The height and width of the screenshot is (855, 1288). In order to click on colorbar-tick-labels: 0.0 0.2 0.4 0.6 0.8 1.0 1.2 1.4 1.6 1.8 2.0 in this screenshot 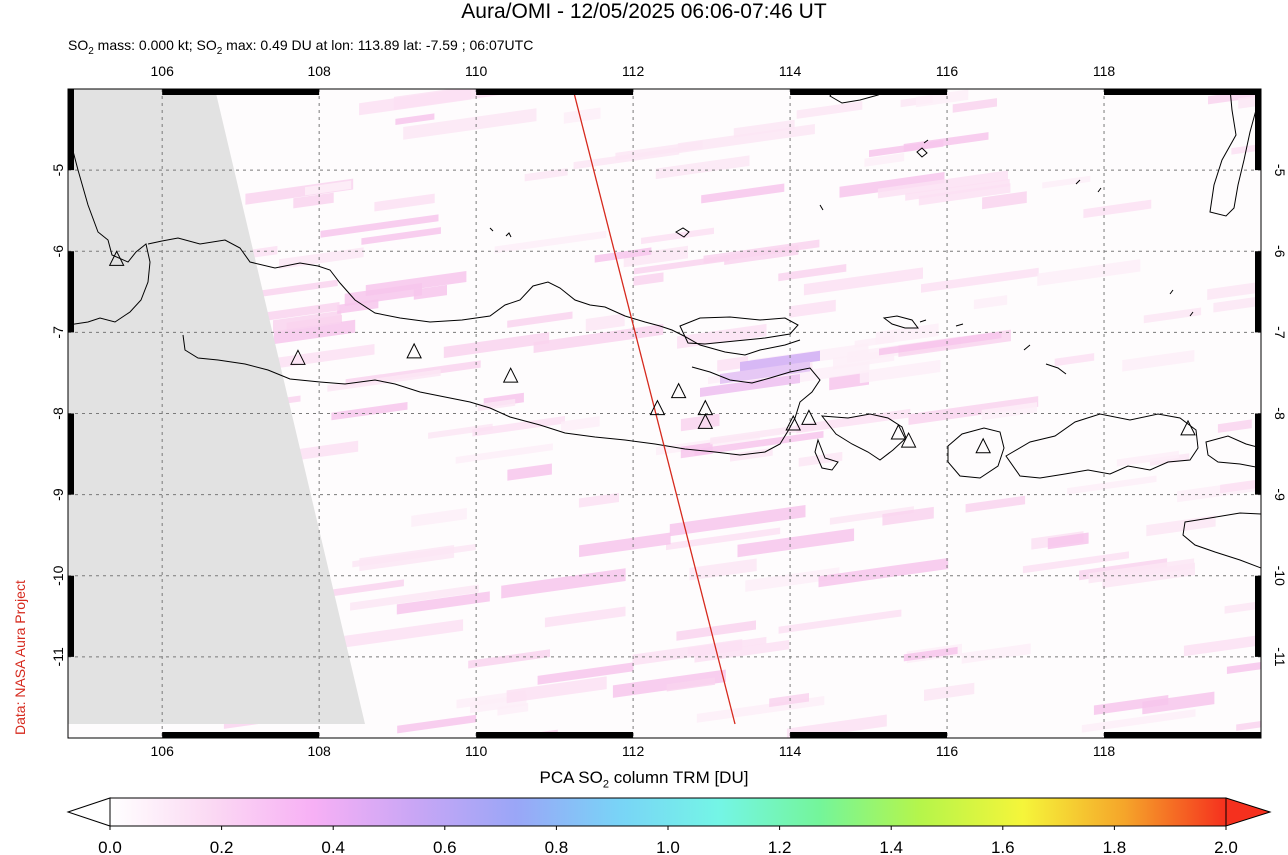, I will do `click(668, 840)`.